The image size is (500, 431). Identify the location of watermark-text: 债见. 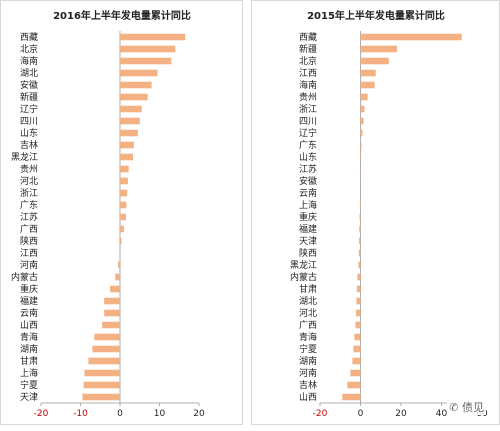
(473, 407).